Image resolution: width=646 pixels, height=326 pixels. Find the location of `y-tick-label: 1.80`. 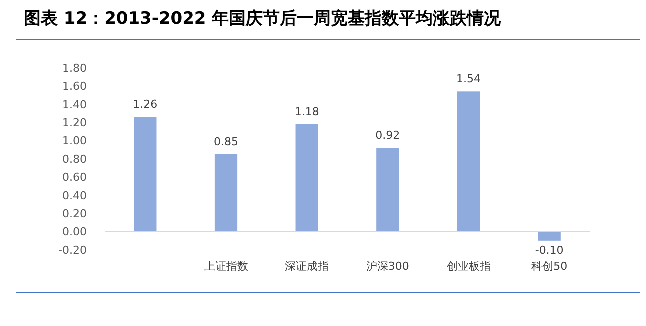

y-tick-label: 1.80 is located at coordinates (74, 68).